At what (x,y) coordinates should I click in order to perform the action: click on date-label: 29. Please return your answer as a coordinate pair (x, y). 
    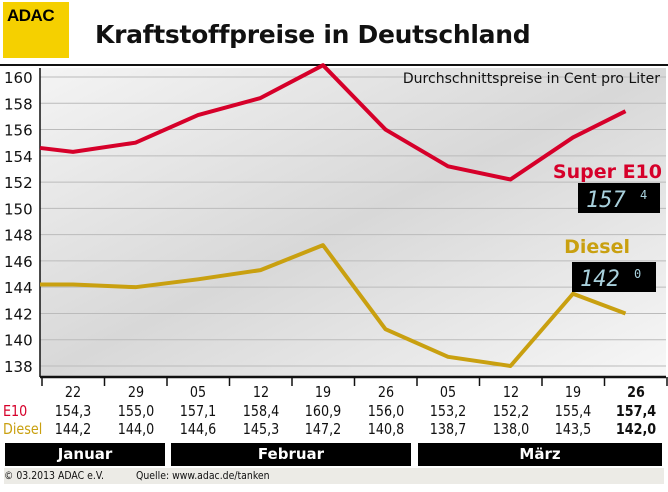
    Looking at the image, I should click on (135, 392).